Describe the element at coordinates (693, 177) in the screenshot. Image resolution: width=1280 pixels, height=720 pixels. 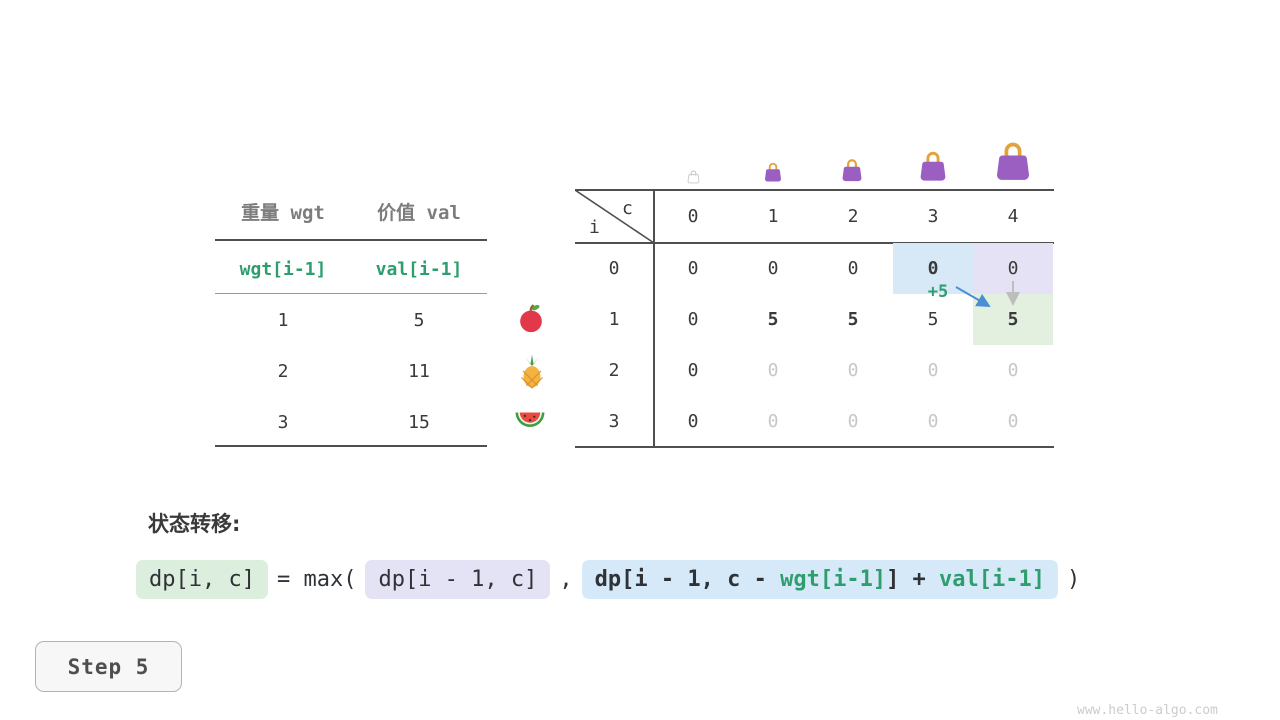
I see `bag-ghost-icon` at that location.